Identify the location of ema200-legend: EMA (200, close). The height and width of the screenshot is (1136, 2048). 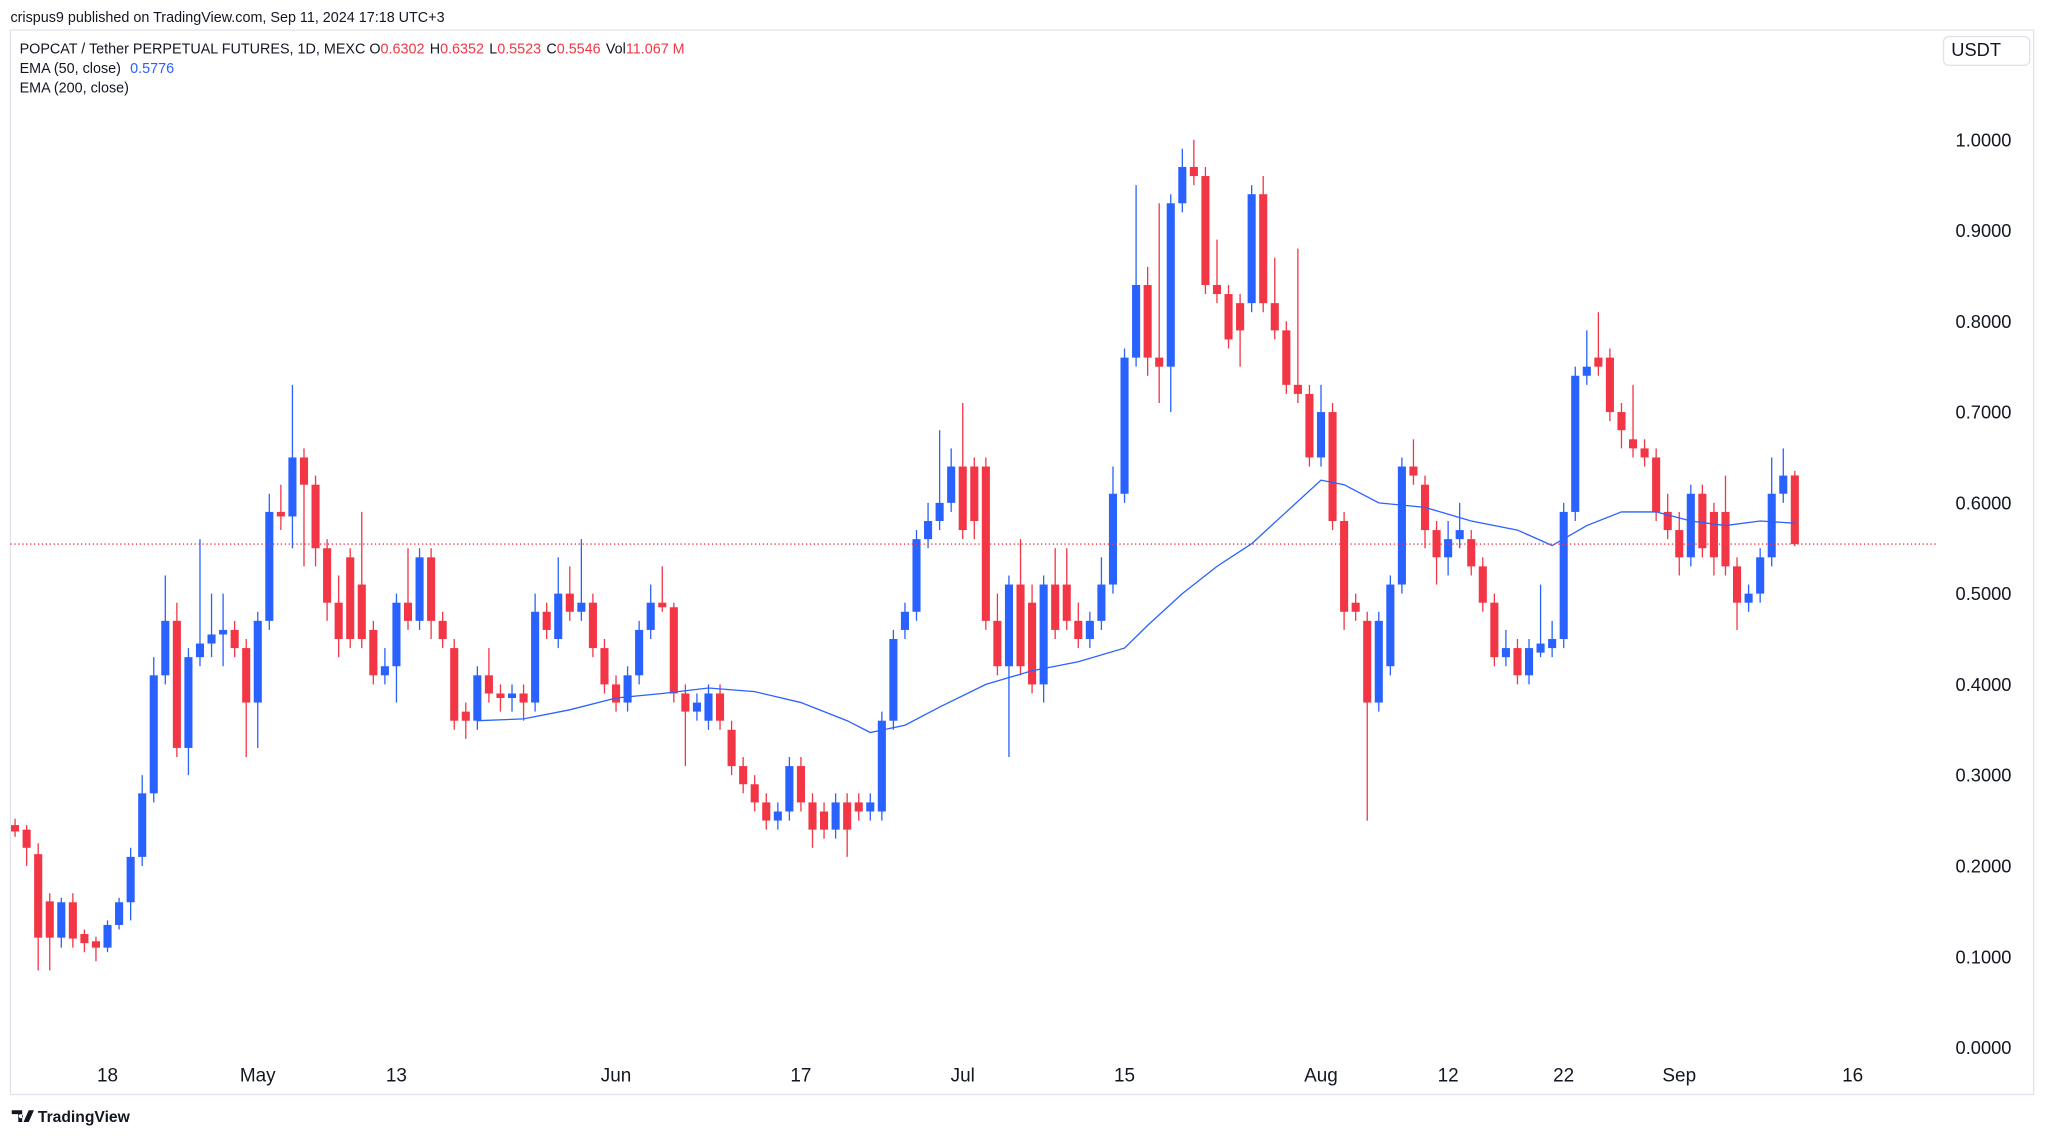
(74, 89).